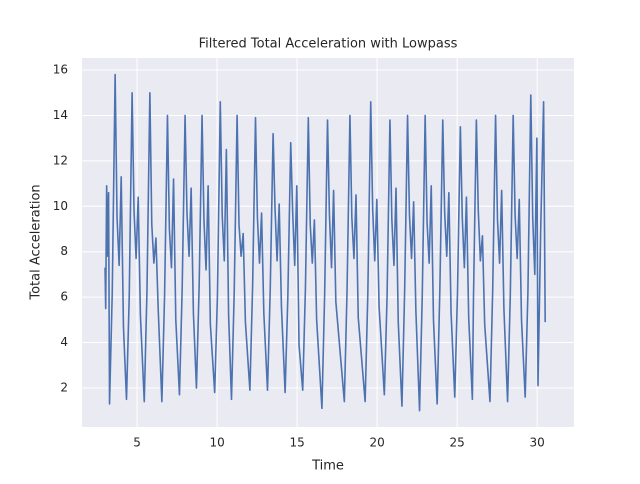 Image resolution: width=640 pixels, height=484 pixels. I want to click on y-tick-label: 2, so click(64, 387).